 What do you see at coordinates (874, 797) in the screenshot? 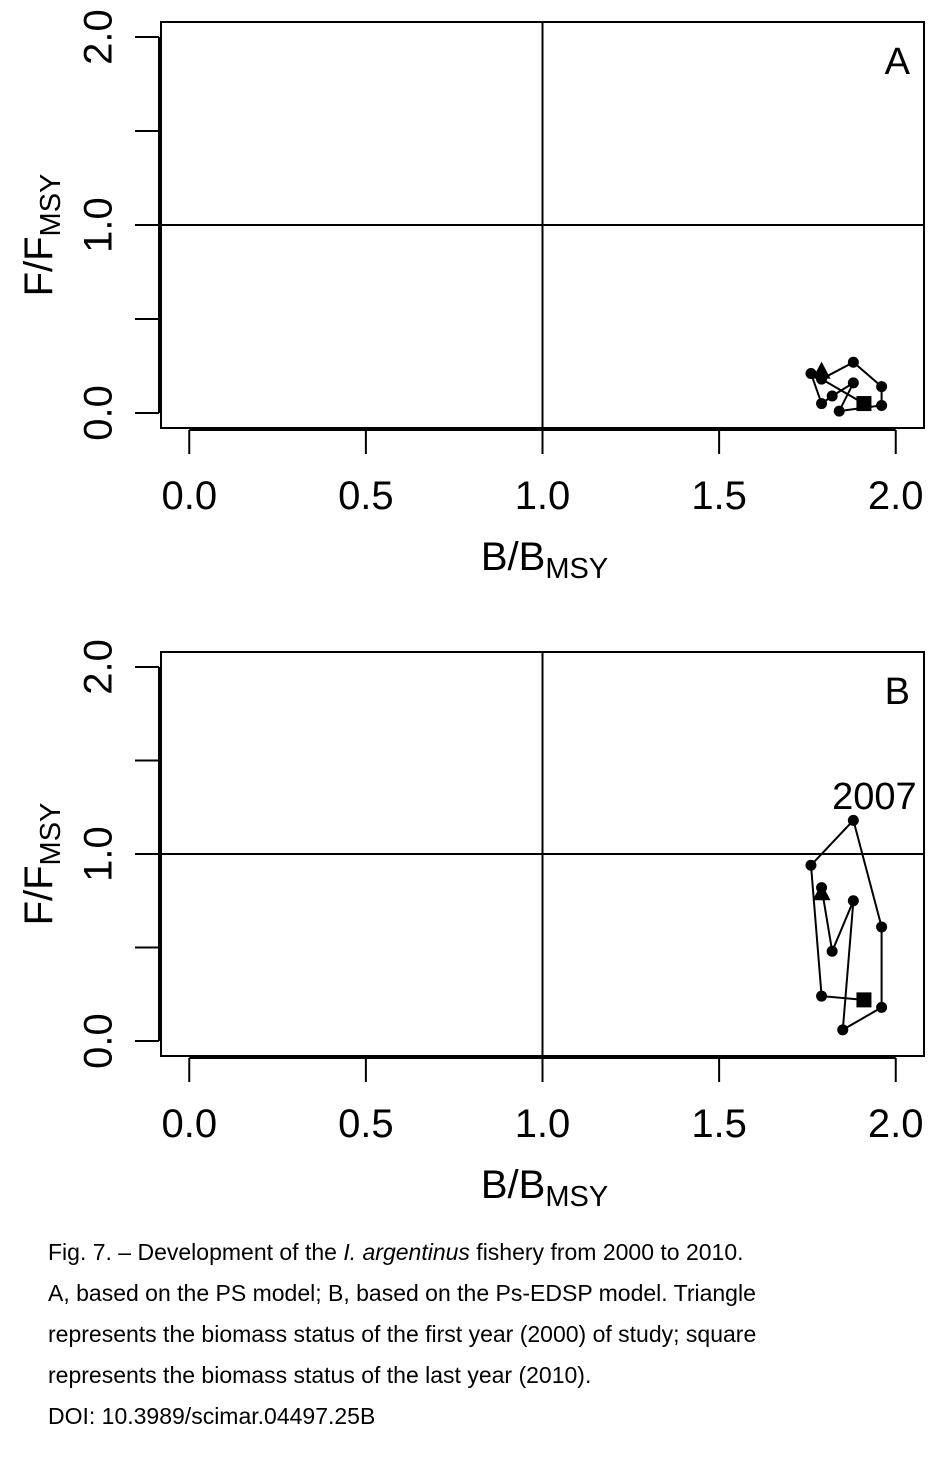
I see `point-annotation: 2007` at bounding box center [874, 797].